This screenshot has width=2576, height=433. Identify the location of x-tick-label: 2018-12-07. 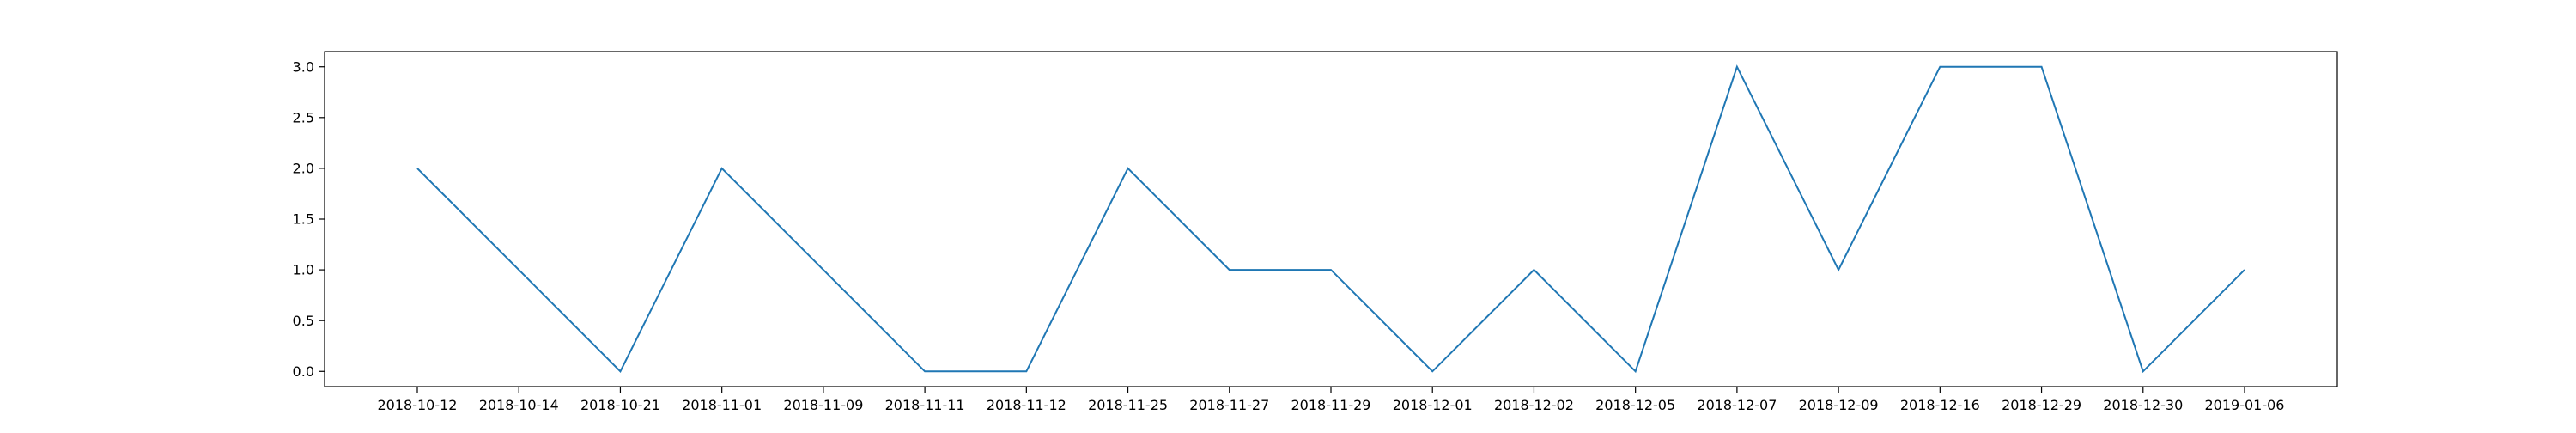
(1737, 405).